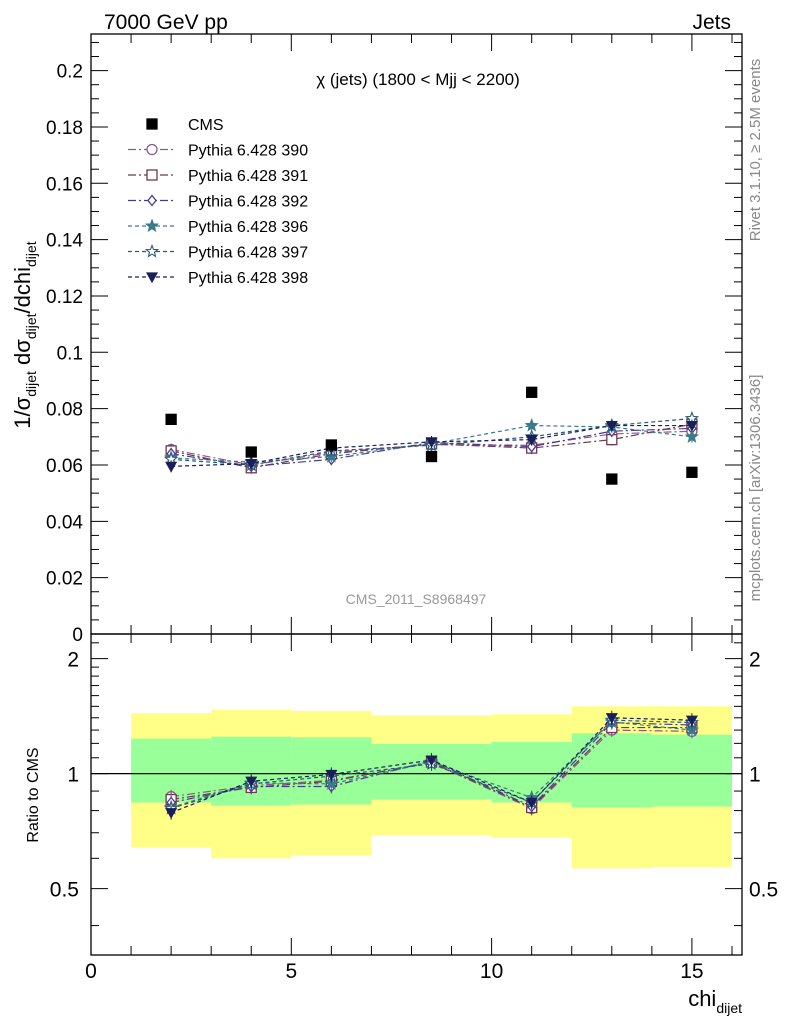 This screenshot has height=1024, width=786. Describe the element at coordinates (248, 278) in the screenshot. I see `legend-label: Pythia 6.428 398` at that location.